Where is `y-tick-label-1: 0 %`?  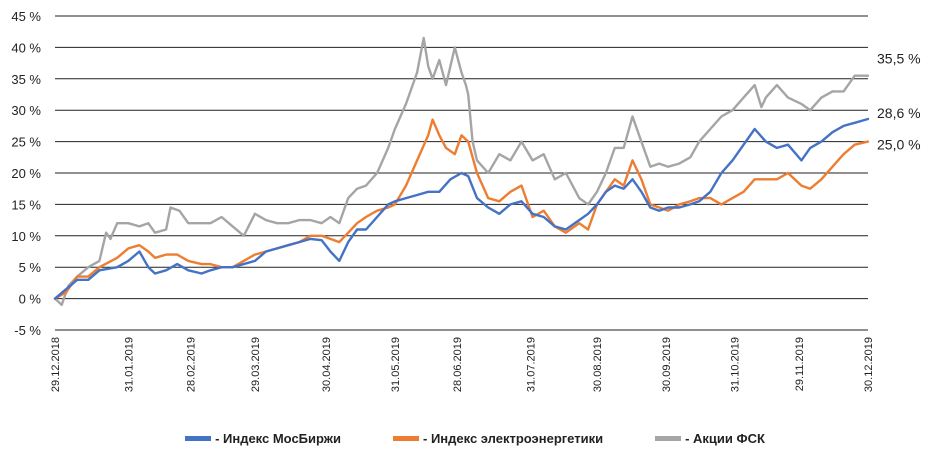 y-tick-label-1: 0 % is located at coordinates (30, 299).